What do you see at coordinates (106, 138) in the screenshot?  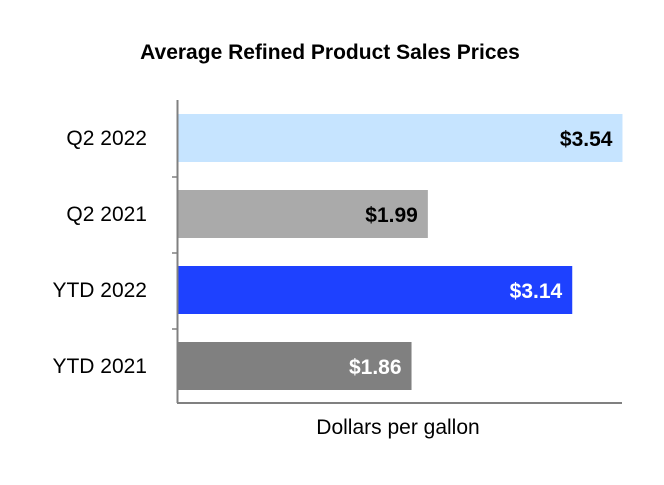 I see `category-label-q2-2022: Q2 2022` at bounding box center [106, 138].